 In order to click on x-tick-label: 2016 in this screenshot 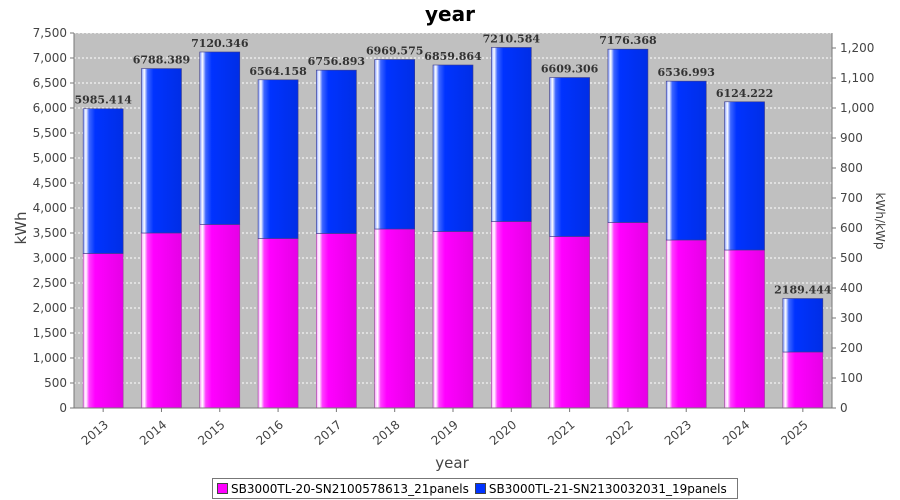, I will do `click(270, 433)`.